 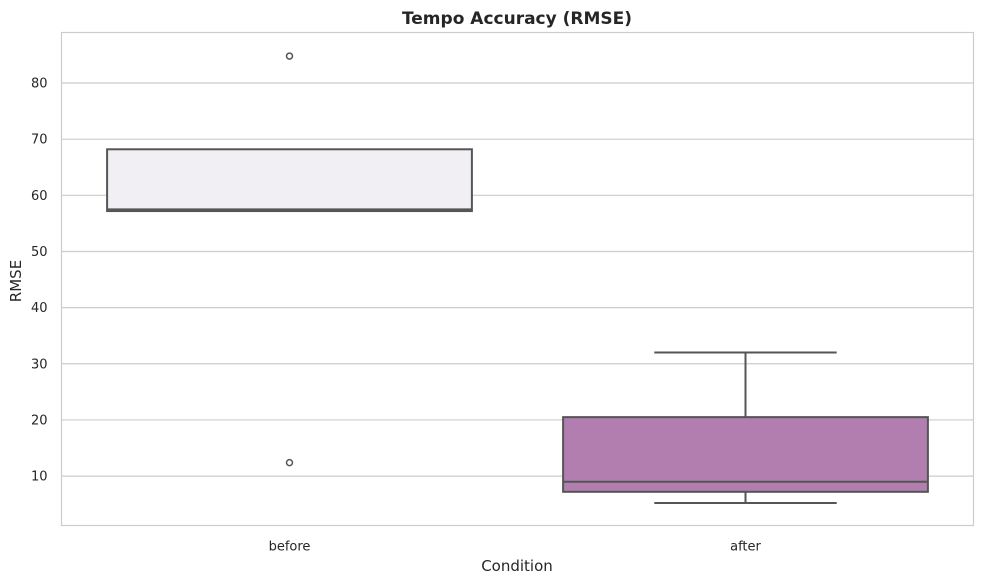 What do you see at coordinates (39, 364) in the screenshot?
I see `y-tick-label: 30` at bounding box center [39, 364].